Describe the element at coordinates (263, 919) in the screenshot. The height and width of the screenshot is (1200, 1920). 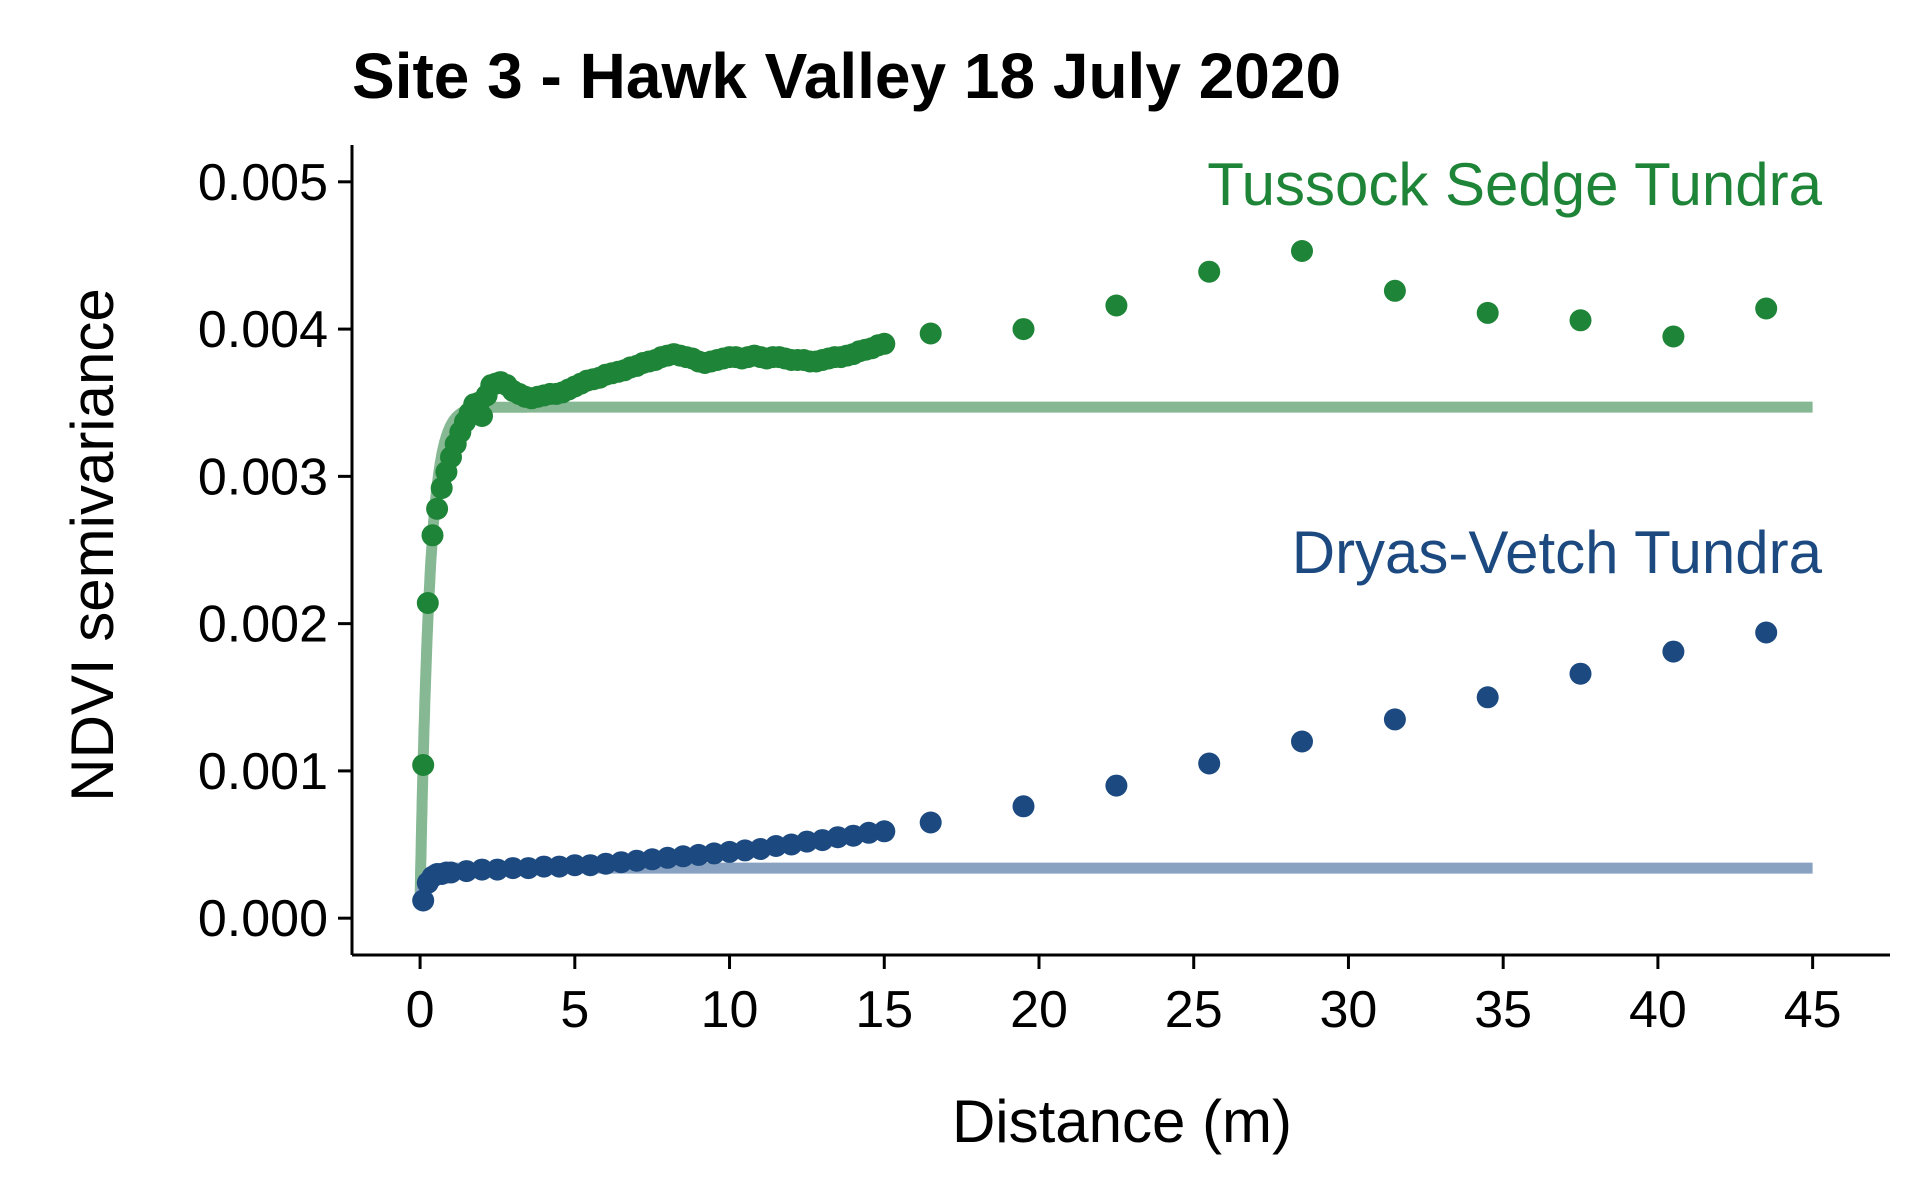
I see `y-tick-label: 0.000` at that location.